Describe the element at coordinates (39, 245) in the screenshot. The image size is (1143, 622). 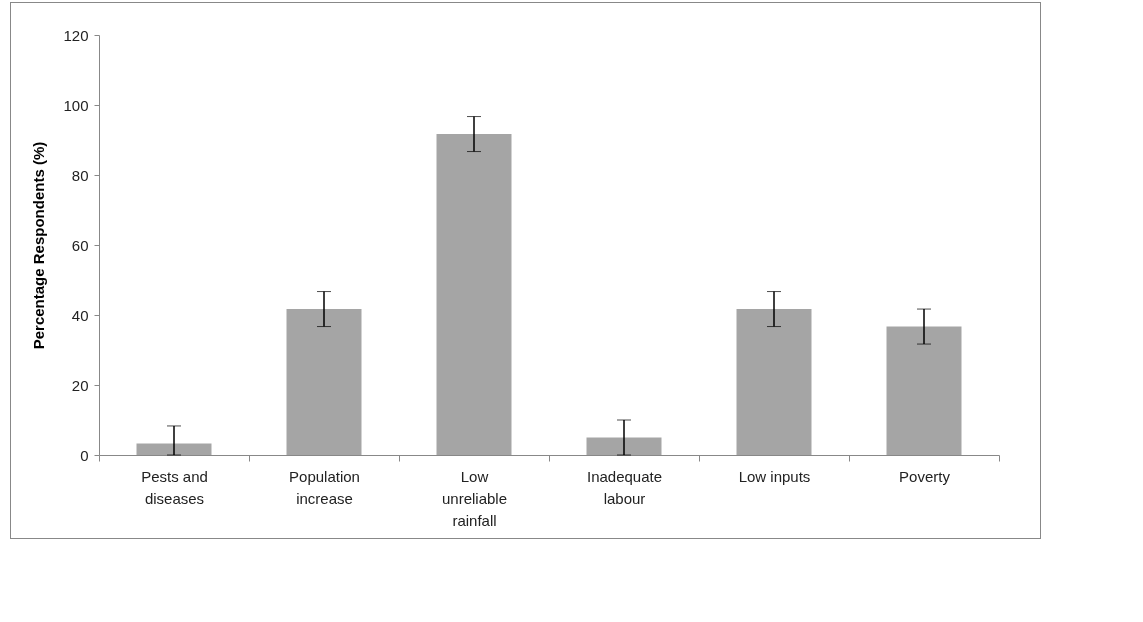
I see `y-axis-title: Percentage Respondents (%)` at that location.